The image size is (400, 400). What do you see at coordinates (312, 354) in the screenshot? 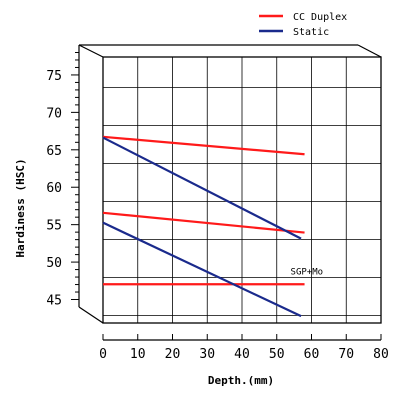
I see `x-tick-label: 60` at bounding box center [312, 354].